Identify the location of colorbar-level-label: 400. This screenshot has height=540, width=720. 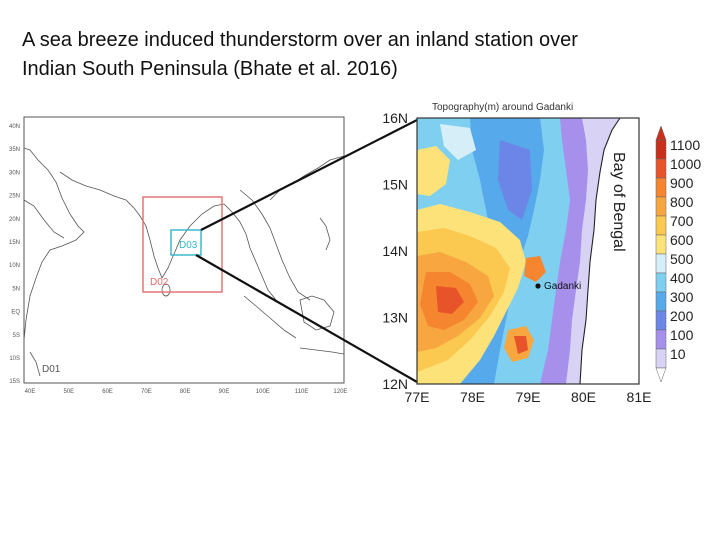
(682, 278).